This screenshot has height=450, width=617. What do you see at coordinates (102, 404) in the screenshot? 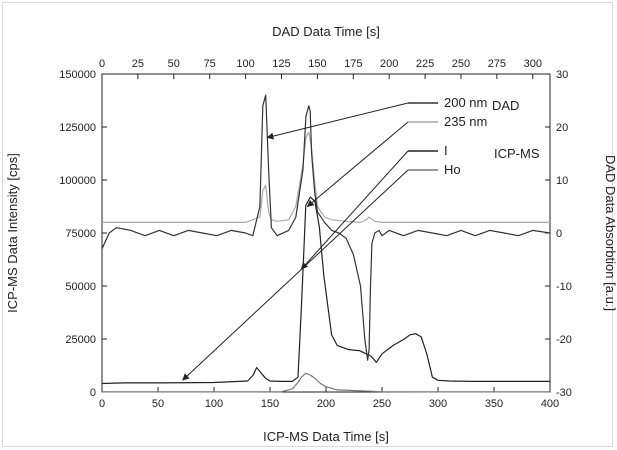
I see `bottom-axis-tick-label: 0` at bounding box center [102, 404].